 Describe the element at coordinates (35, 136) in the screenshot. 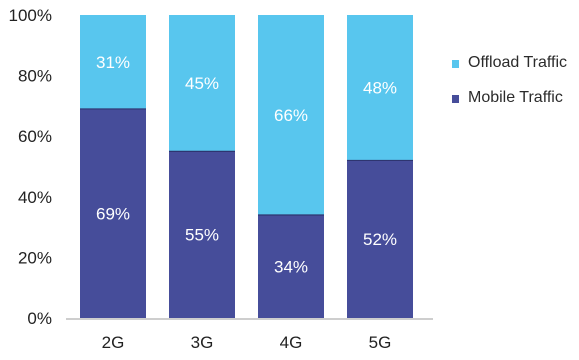

I see `y-tick-label: 60%` at that location.